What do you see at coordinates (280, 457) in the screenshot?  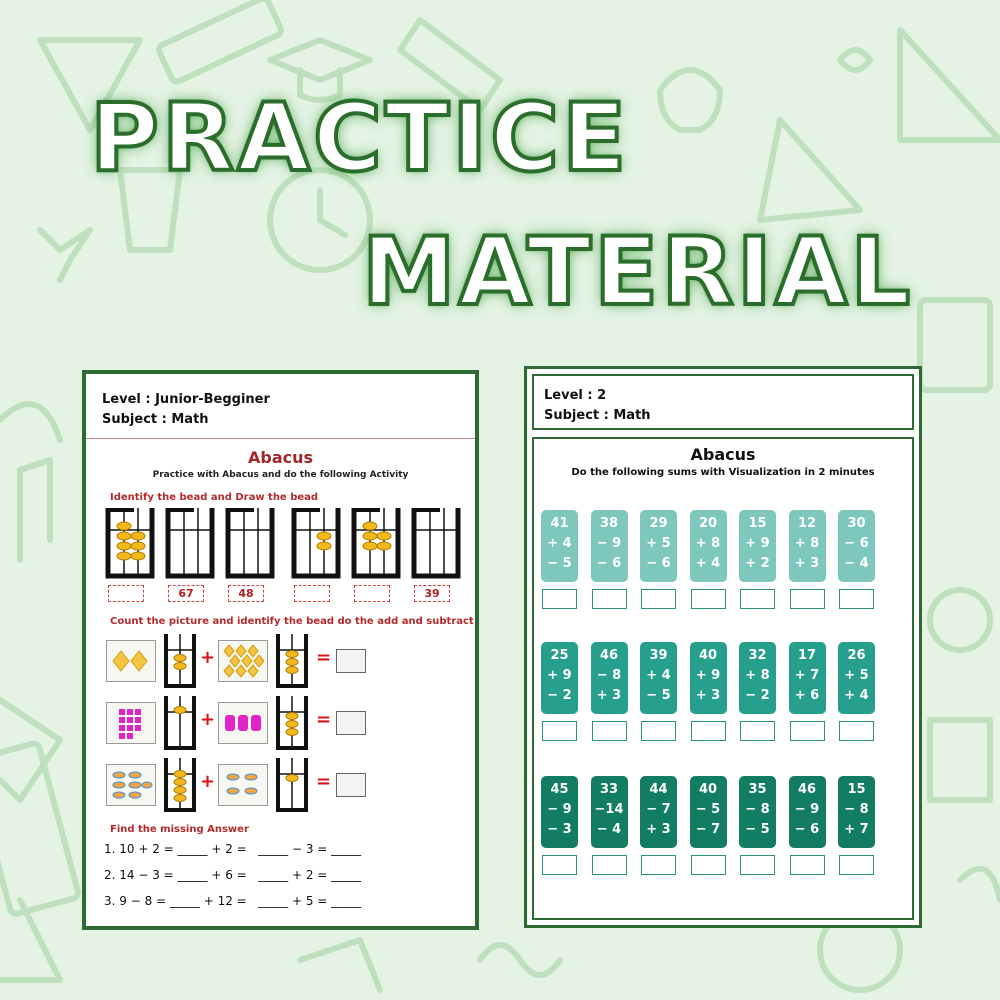 I see `worksheet-title: Abacus` at bounding box center [280, 457].